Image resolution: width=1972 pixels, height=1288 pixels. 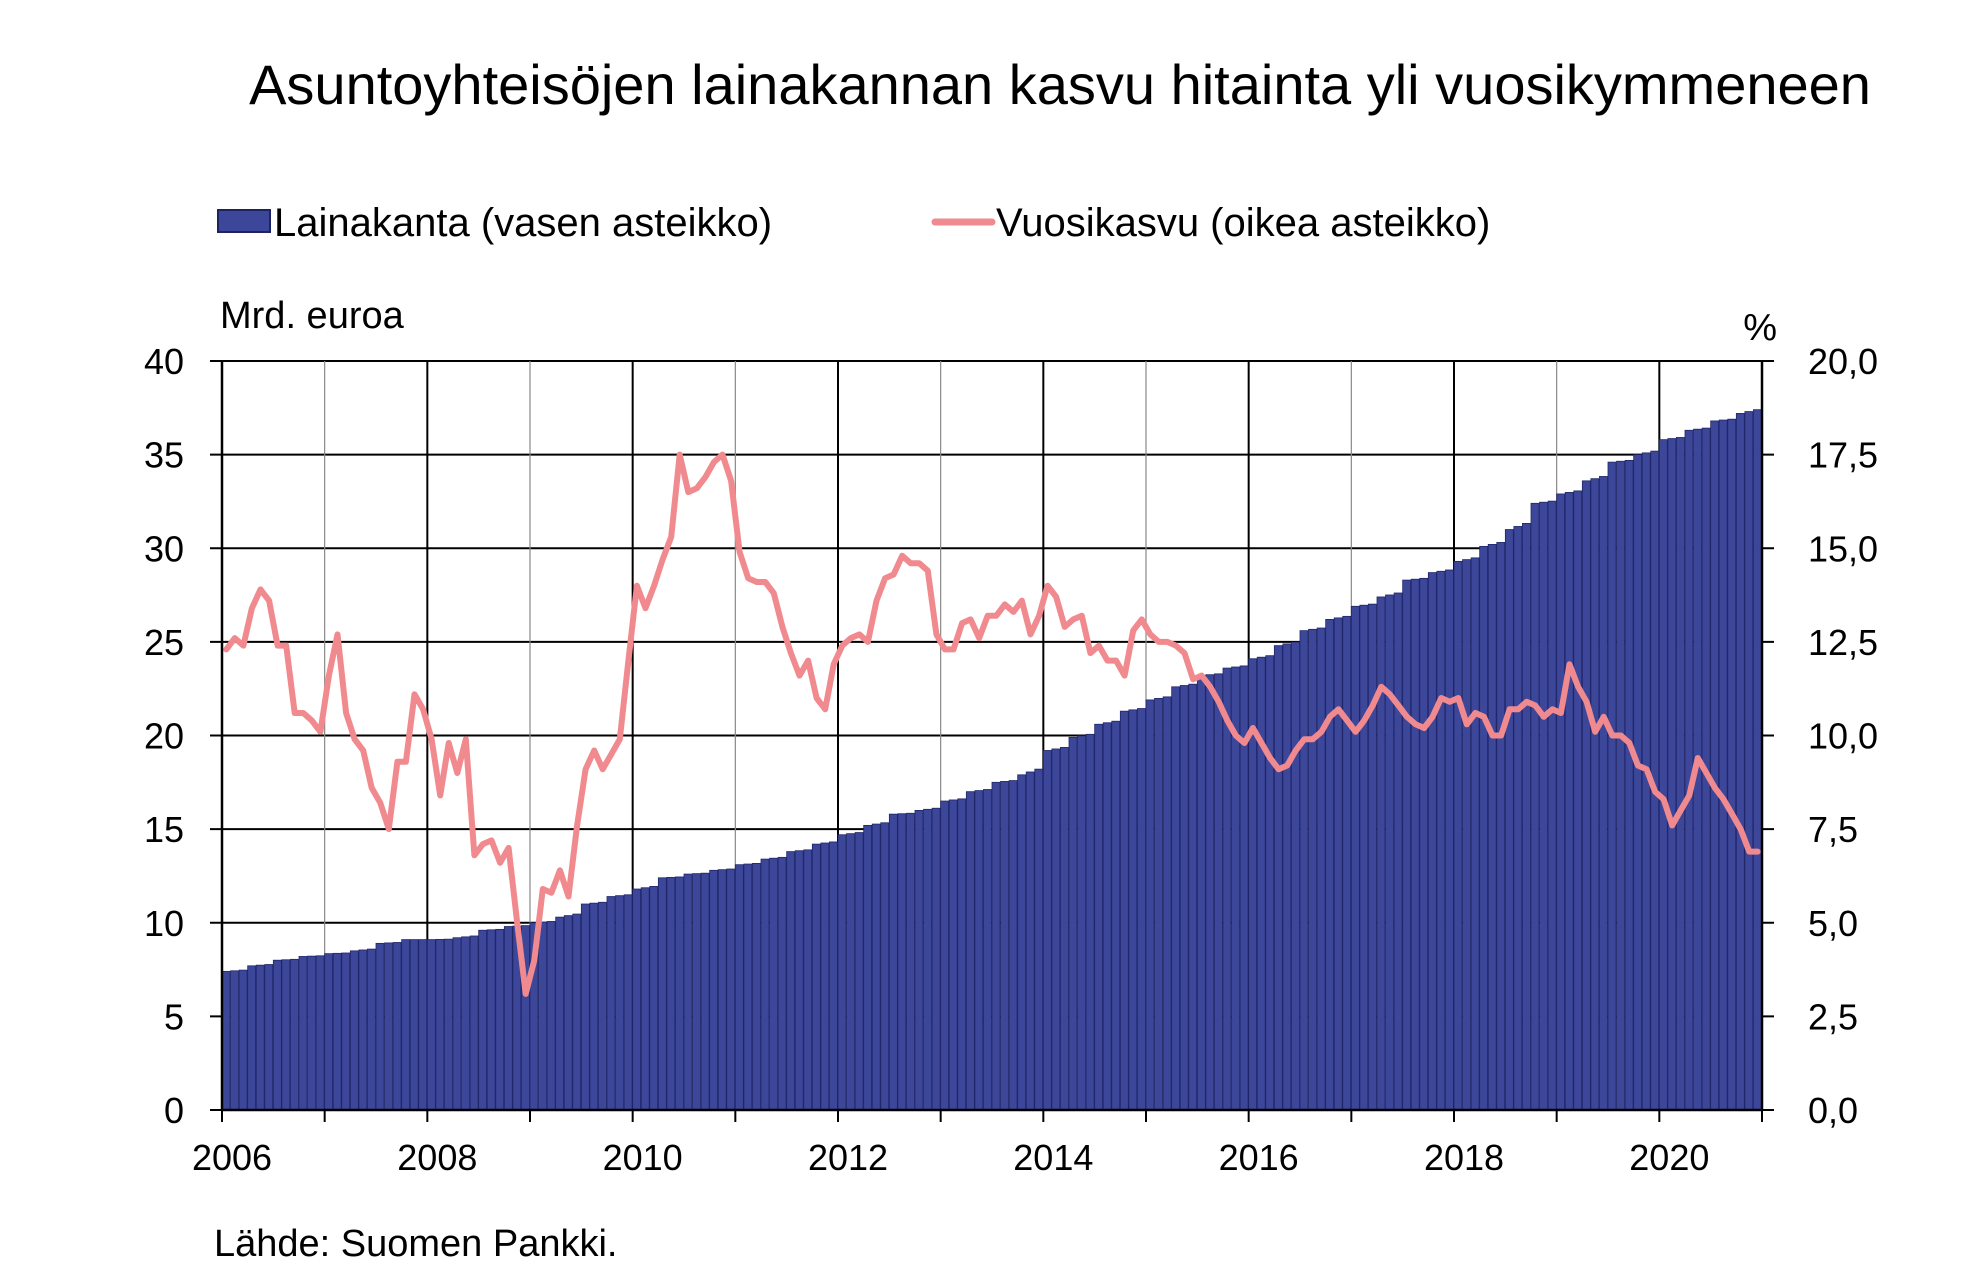 I want to click on source-note: Lähde: Suomen Pankki., so click(x=416, y=1244).